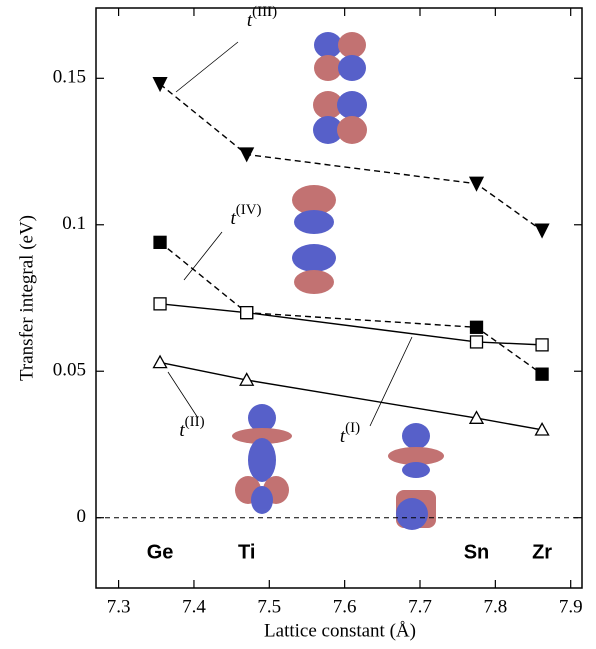 This screenshot has height=649, width=596. I want to click on material-label: Ge, so click(160, 552).